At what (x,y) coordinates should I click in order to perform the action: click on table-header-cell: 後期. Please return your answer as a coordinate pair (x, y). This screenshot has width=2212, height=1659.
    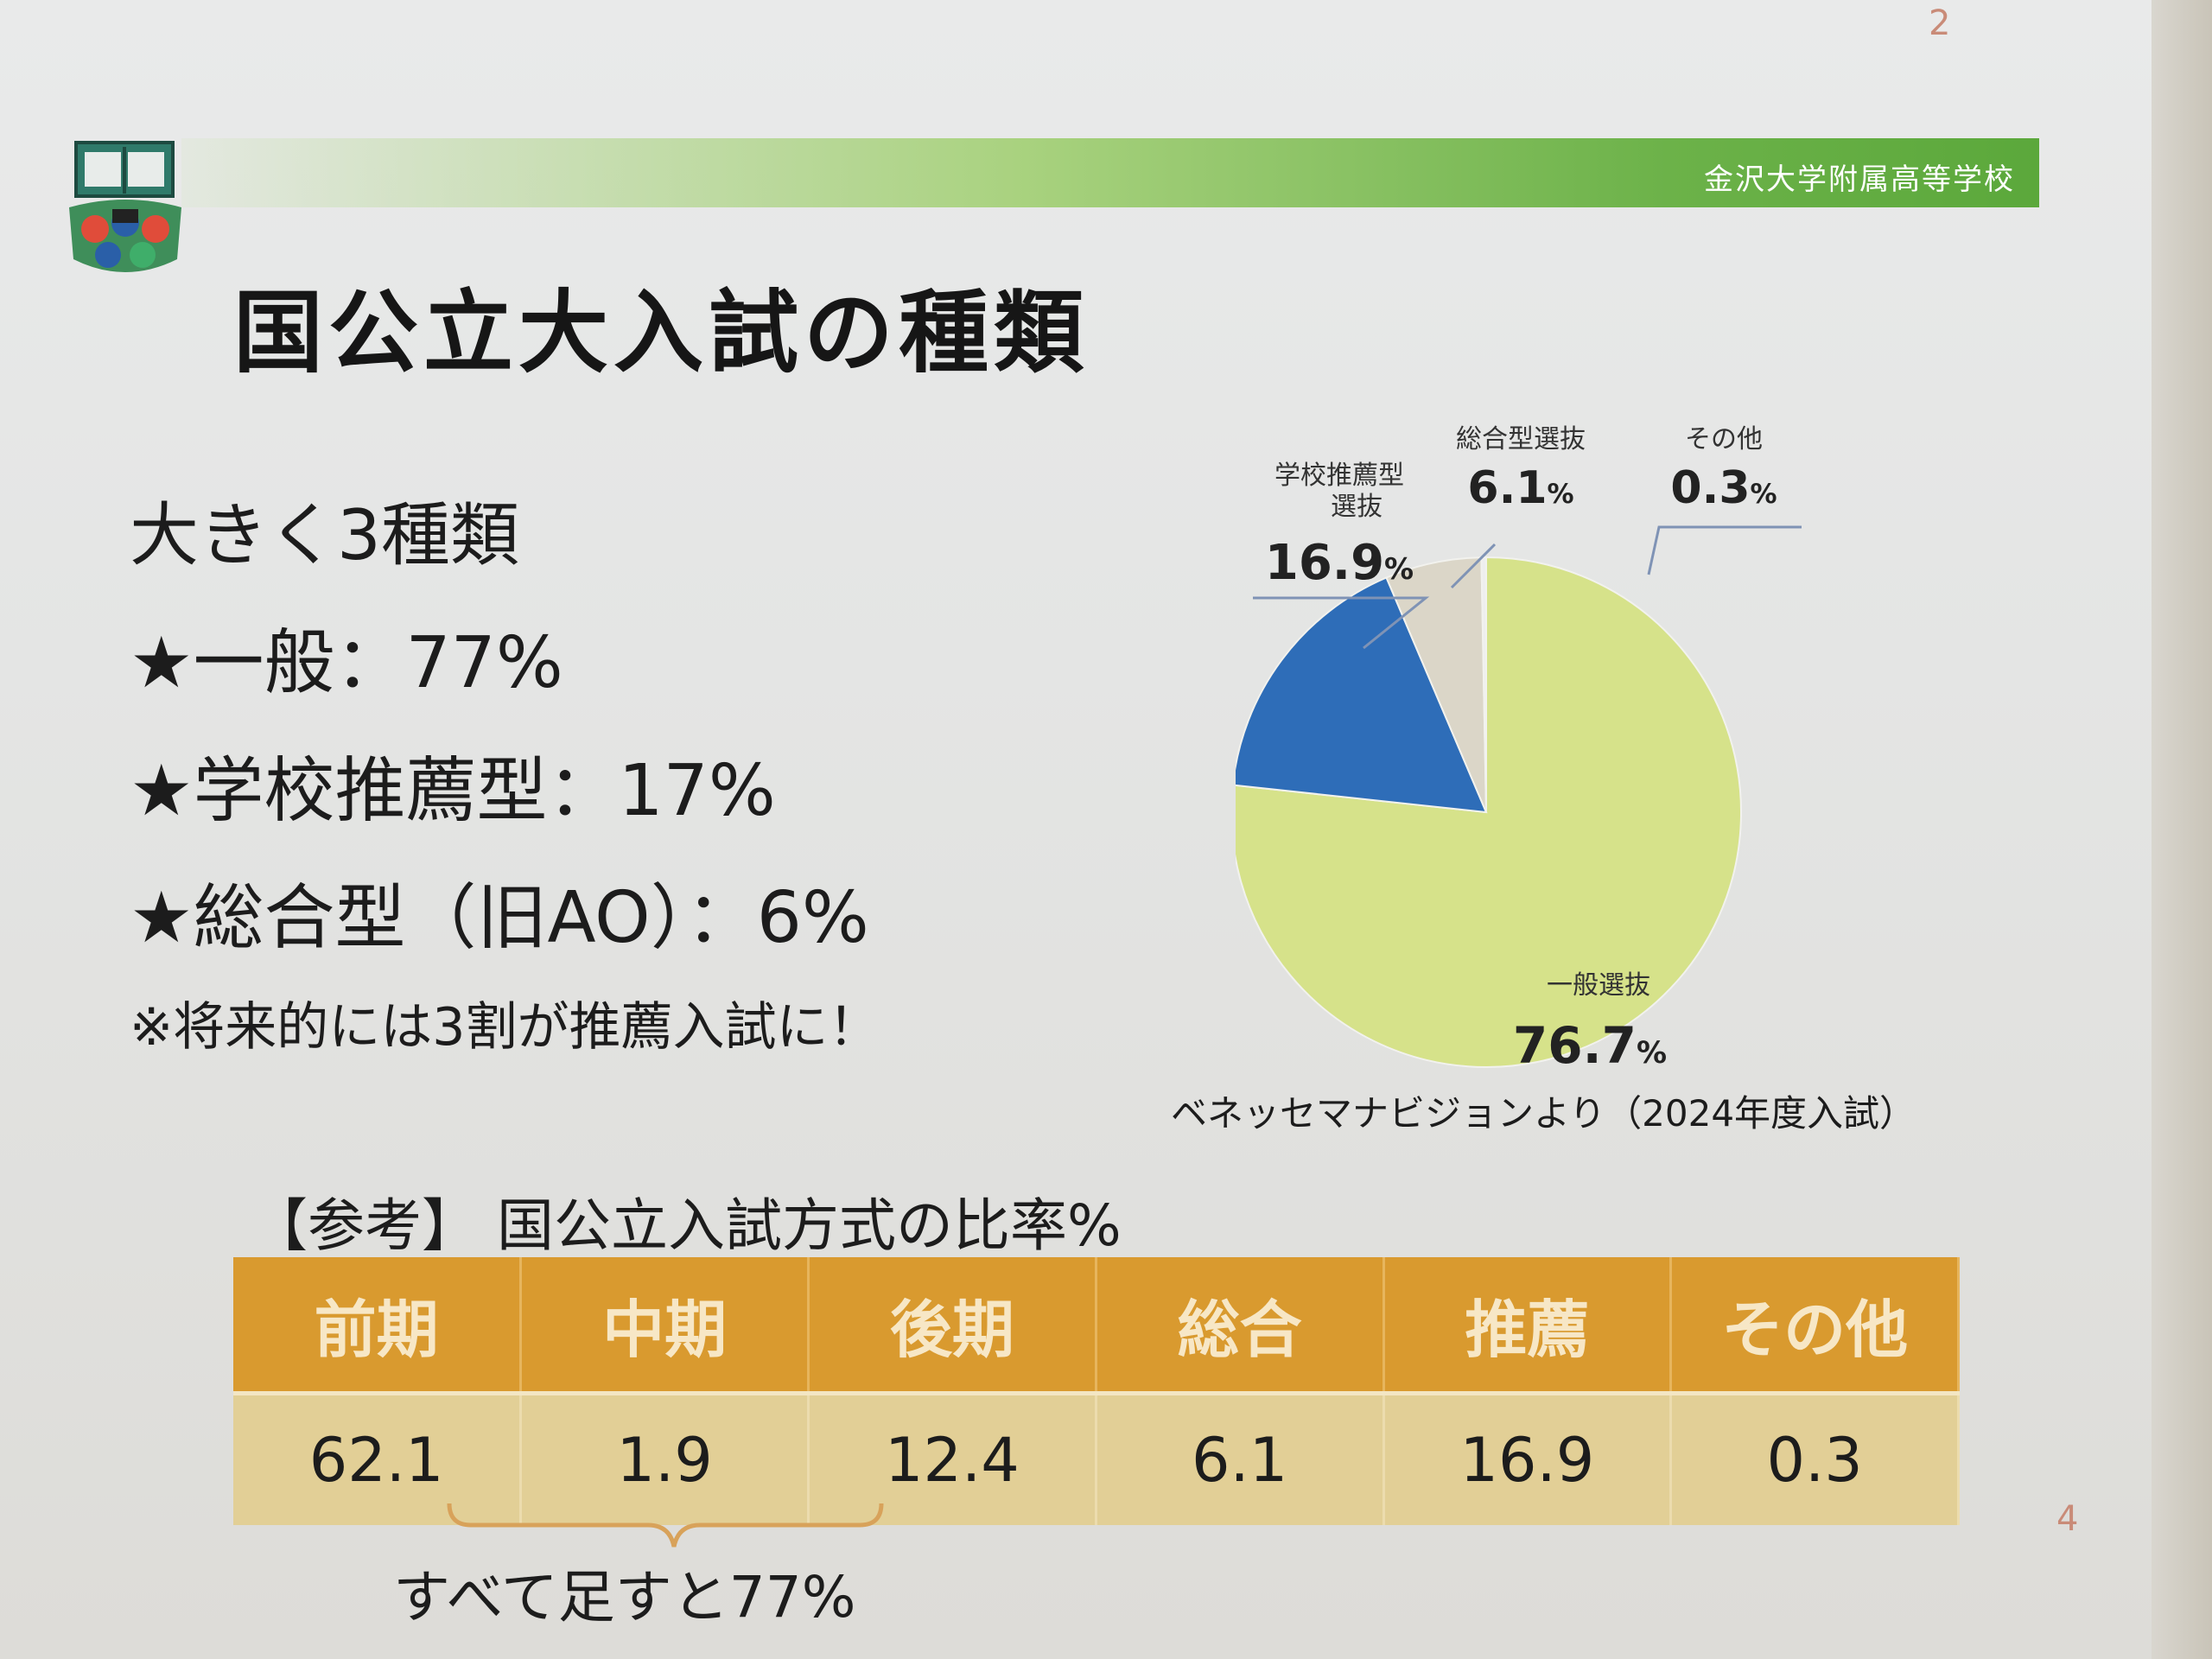
    Looking at the image, I should click on (952, 1325).